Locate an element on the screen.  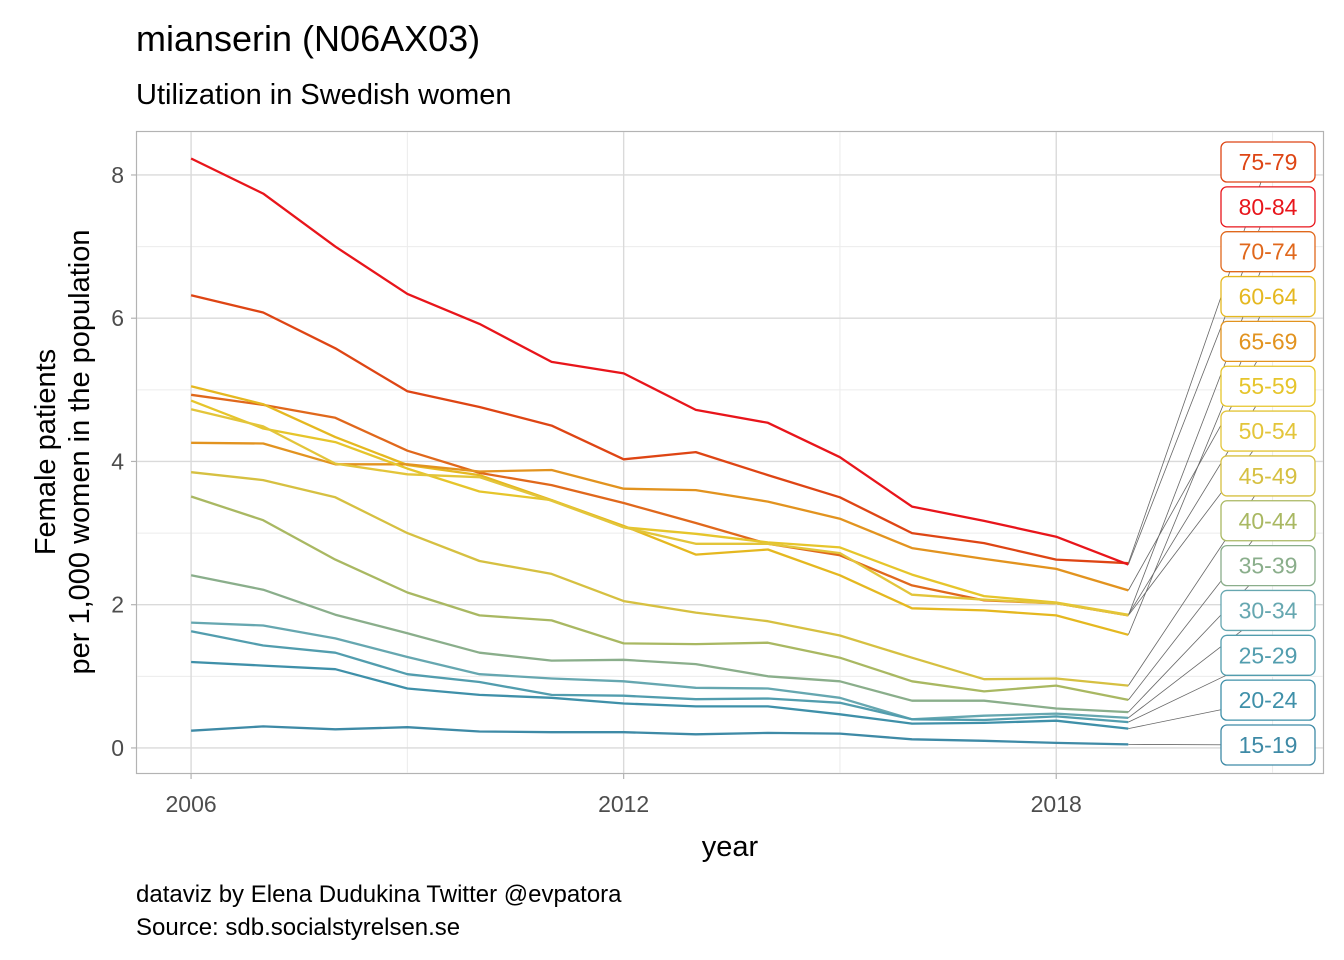
caption-source: Source: sdb.socialstyrelsen.se is located at coordinates (298, 927).